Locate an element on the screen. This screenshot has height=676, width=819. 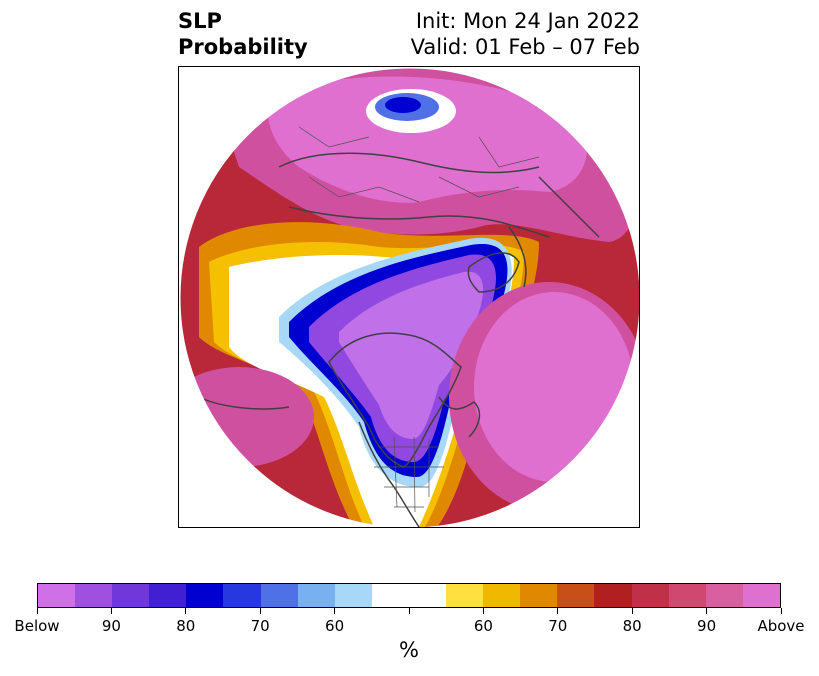
valid-period: Valid: 01 Feb – 07 Feb is located at coordinates (525, 47).